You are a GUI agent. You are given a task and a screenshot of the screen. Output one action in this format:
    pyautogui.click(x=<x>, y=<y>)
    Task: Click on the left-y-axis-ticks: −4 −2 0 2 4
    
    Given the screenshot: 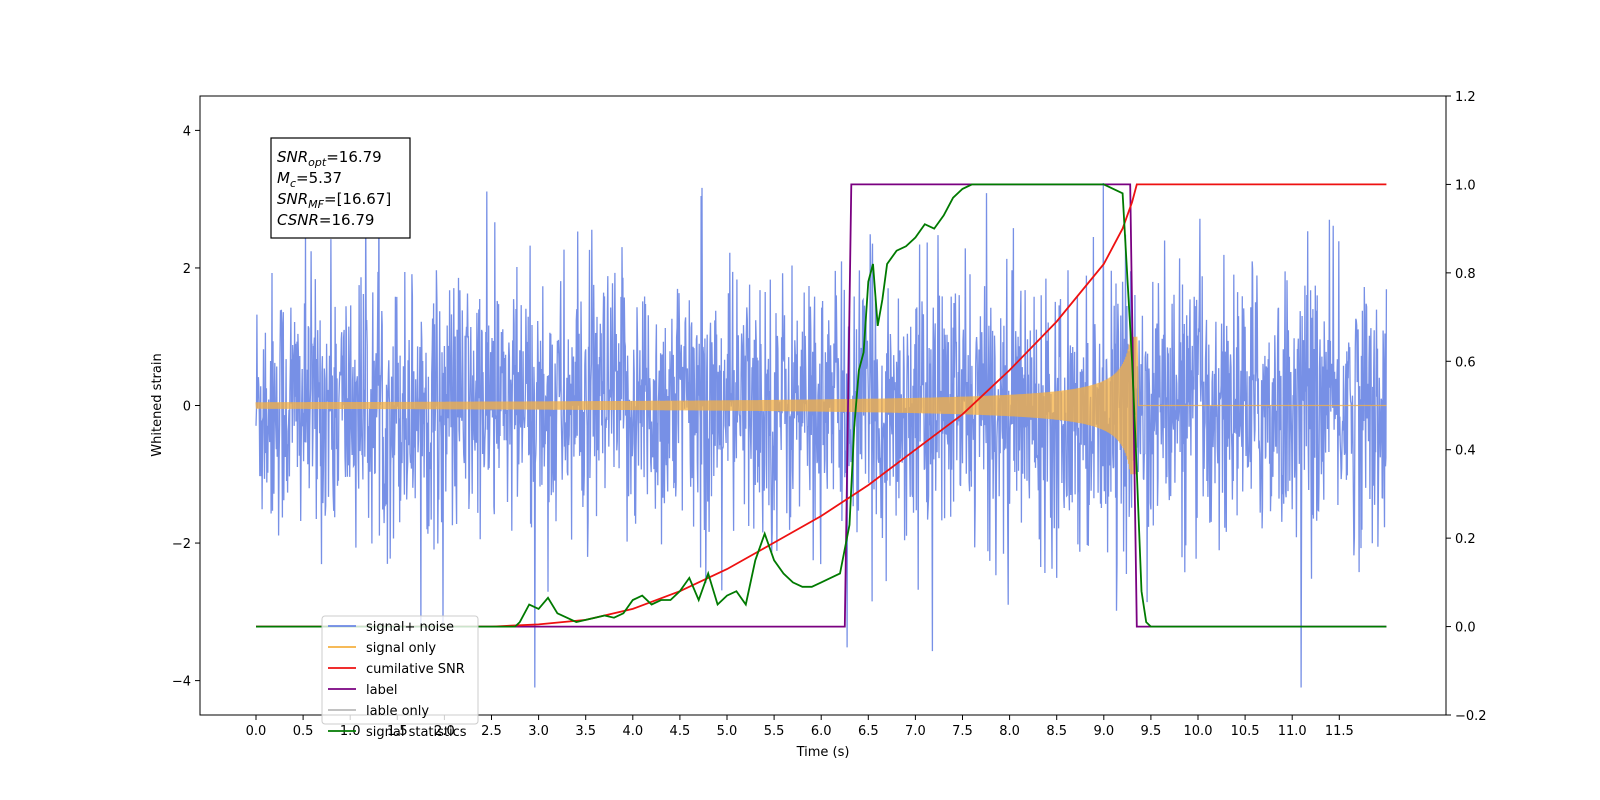 What is the action you would take?
    pyautogui.click(x=186, y=407)
    